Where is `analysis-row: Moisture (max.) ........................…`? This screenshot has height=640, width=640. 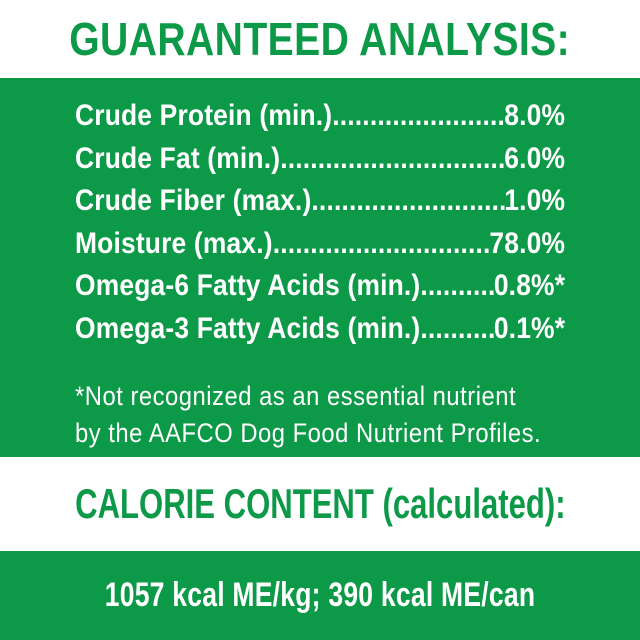 analysis-row: Moisture (max.) ........................… is located at coordinates (320, 248).